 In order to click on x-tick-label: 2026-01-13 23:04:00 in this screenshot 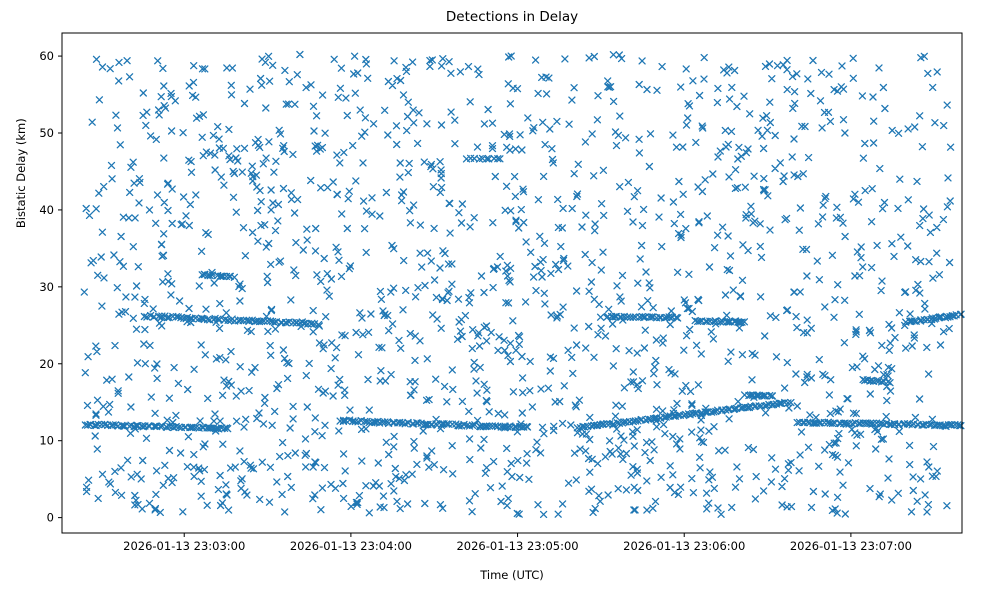, I will do `click(351, 546)`.